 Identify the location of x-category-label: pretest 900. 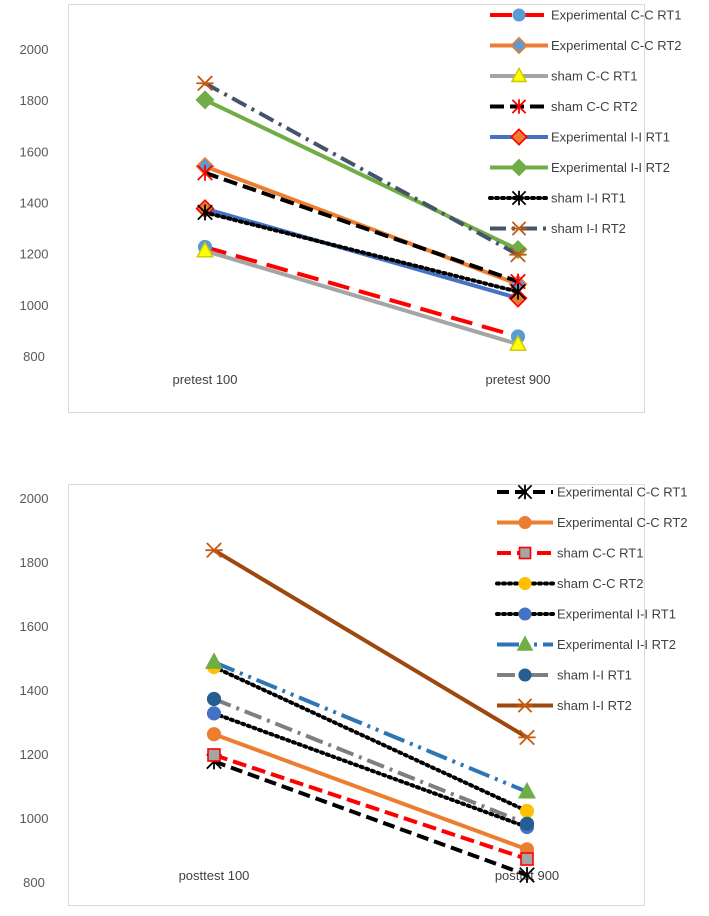
(517, 379).